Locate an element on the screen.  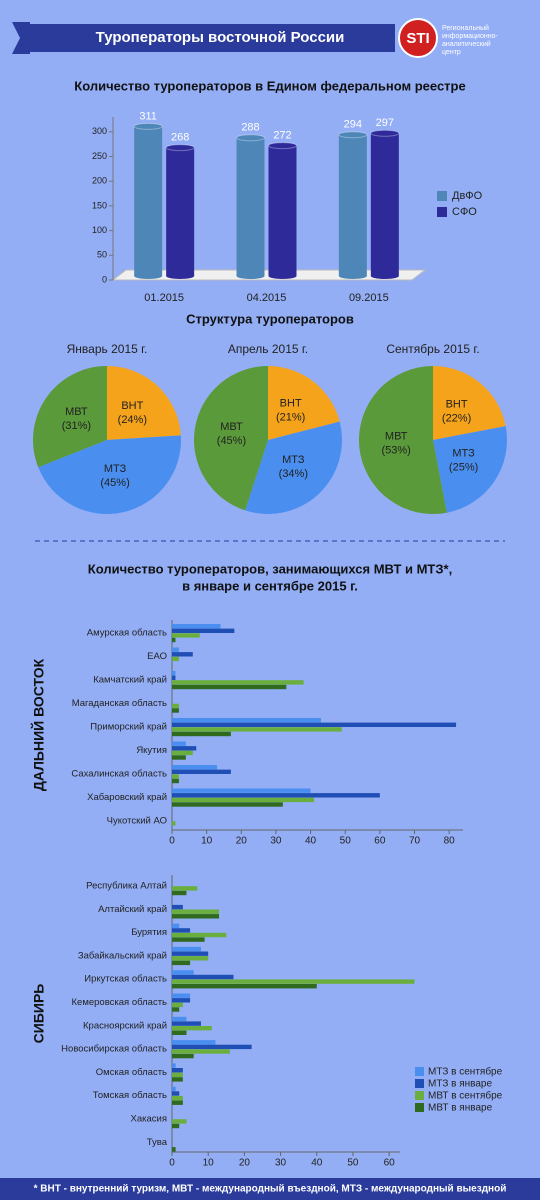
slice-value: (53%) is located at coordinates (395, 450).